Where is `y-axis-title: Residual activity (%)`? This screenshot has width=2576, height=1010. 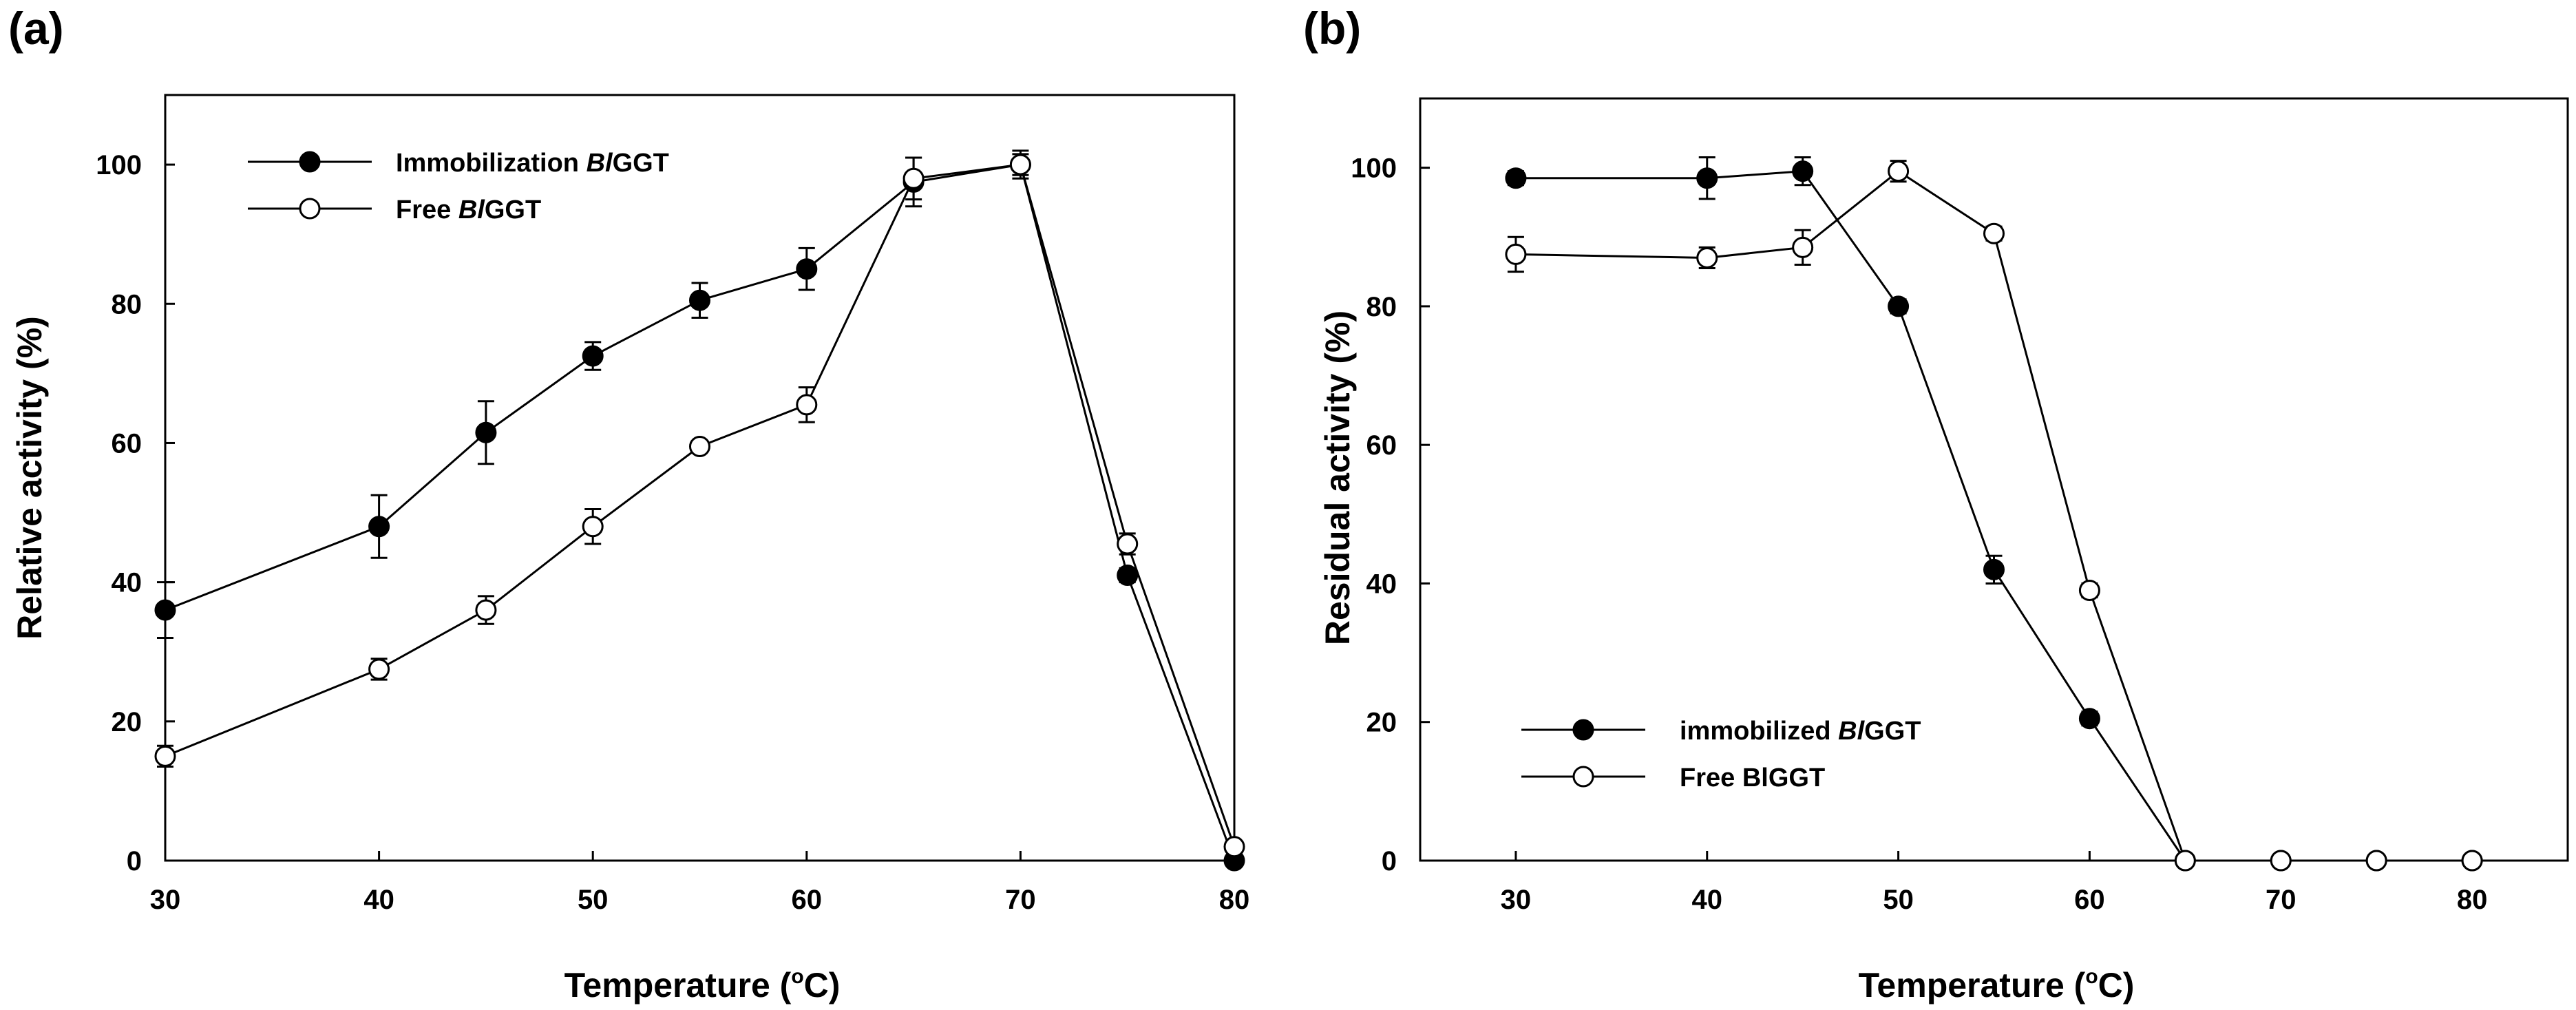 y-axis-title: Residual activity (%) is located at coordinates (1338, 478).